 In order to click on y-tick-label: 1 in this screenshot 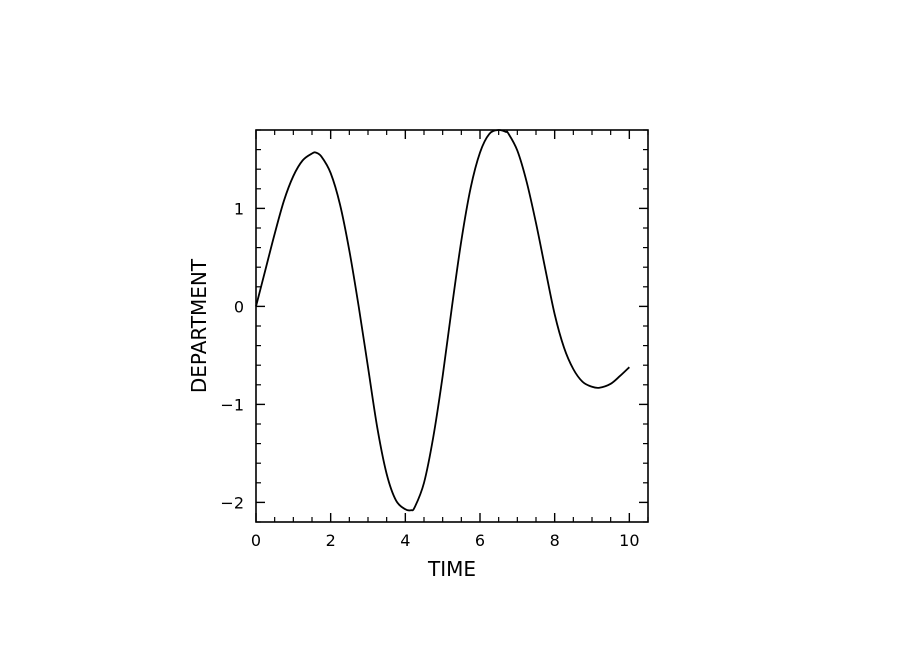, I will do `click(239, 208)`.